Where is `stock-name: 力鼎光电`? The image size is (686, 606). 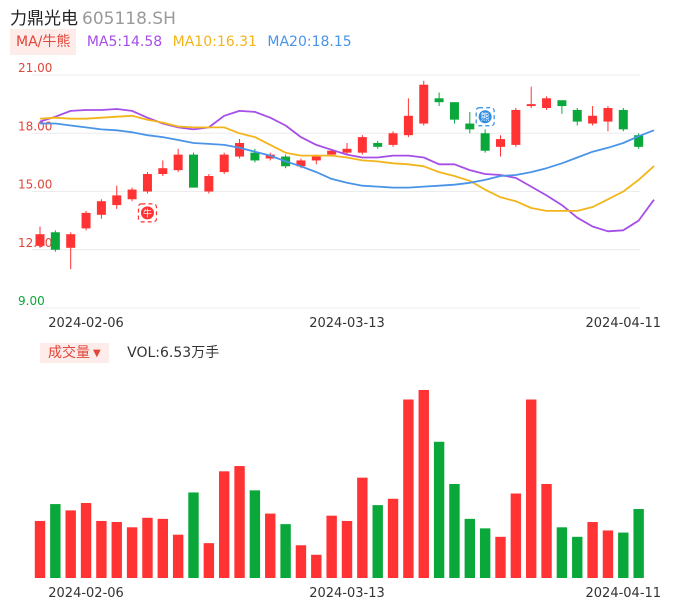
stock-name: 力鼎光电 is located at coordinates (44, 19).